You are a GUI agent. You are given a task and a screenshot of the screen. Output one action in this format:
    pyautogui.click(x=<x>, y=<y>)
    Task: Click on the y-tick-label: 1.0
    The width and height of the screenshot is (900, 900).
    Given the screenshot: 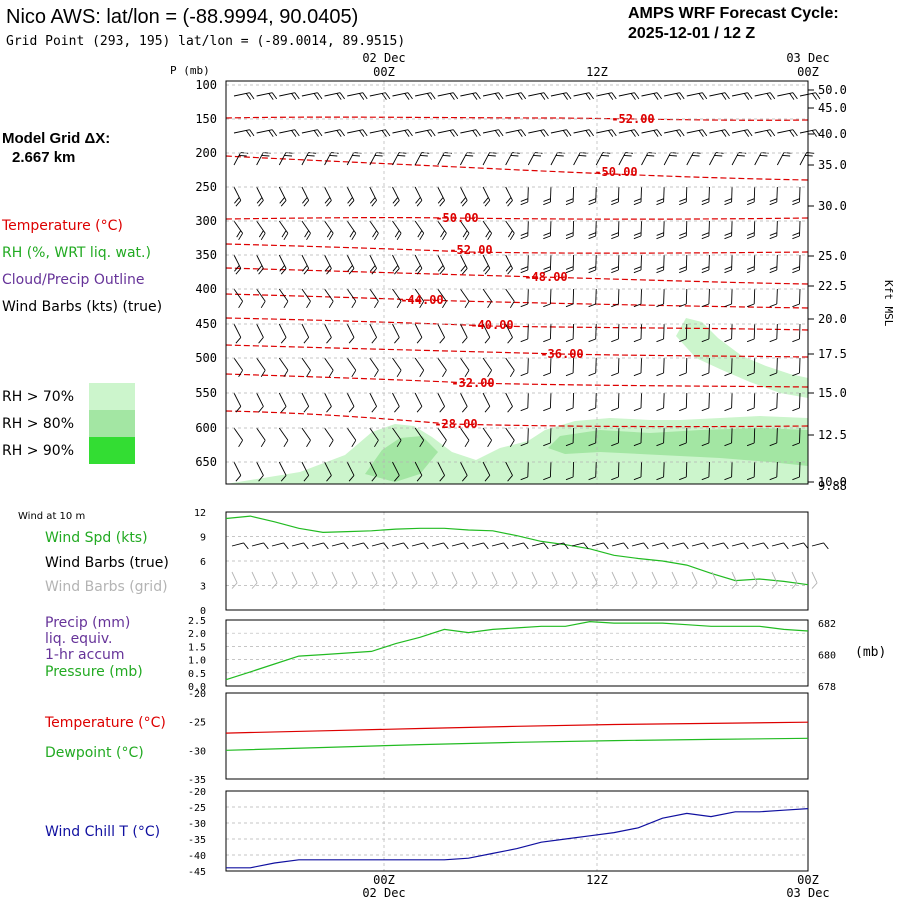 What is the action you would take?
    pyautogui.click(x=197, y=661)
    